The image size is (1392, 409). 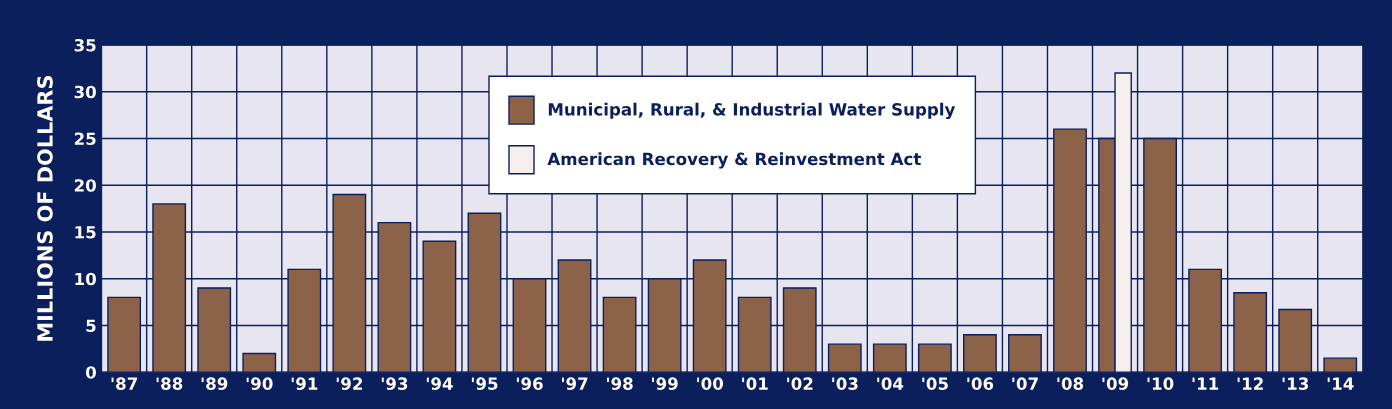 What do you see at coordinates (1295, 383) in the screenshot?
I see `x-tick-label: '13` at bounding box center [1295, 383].